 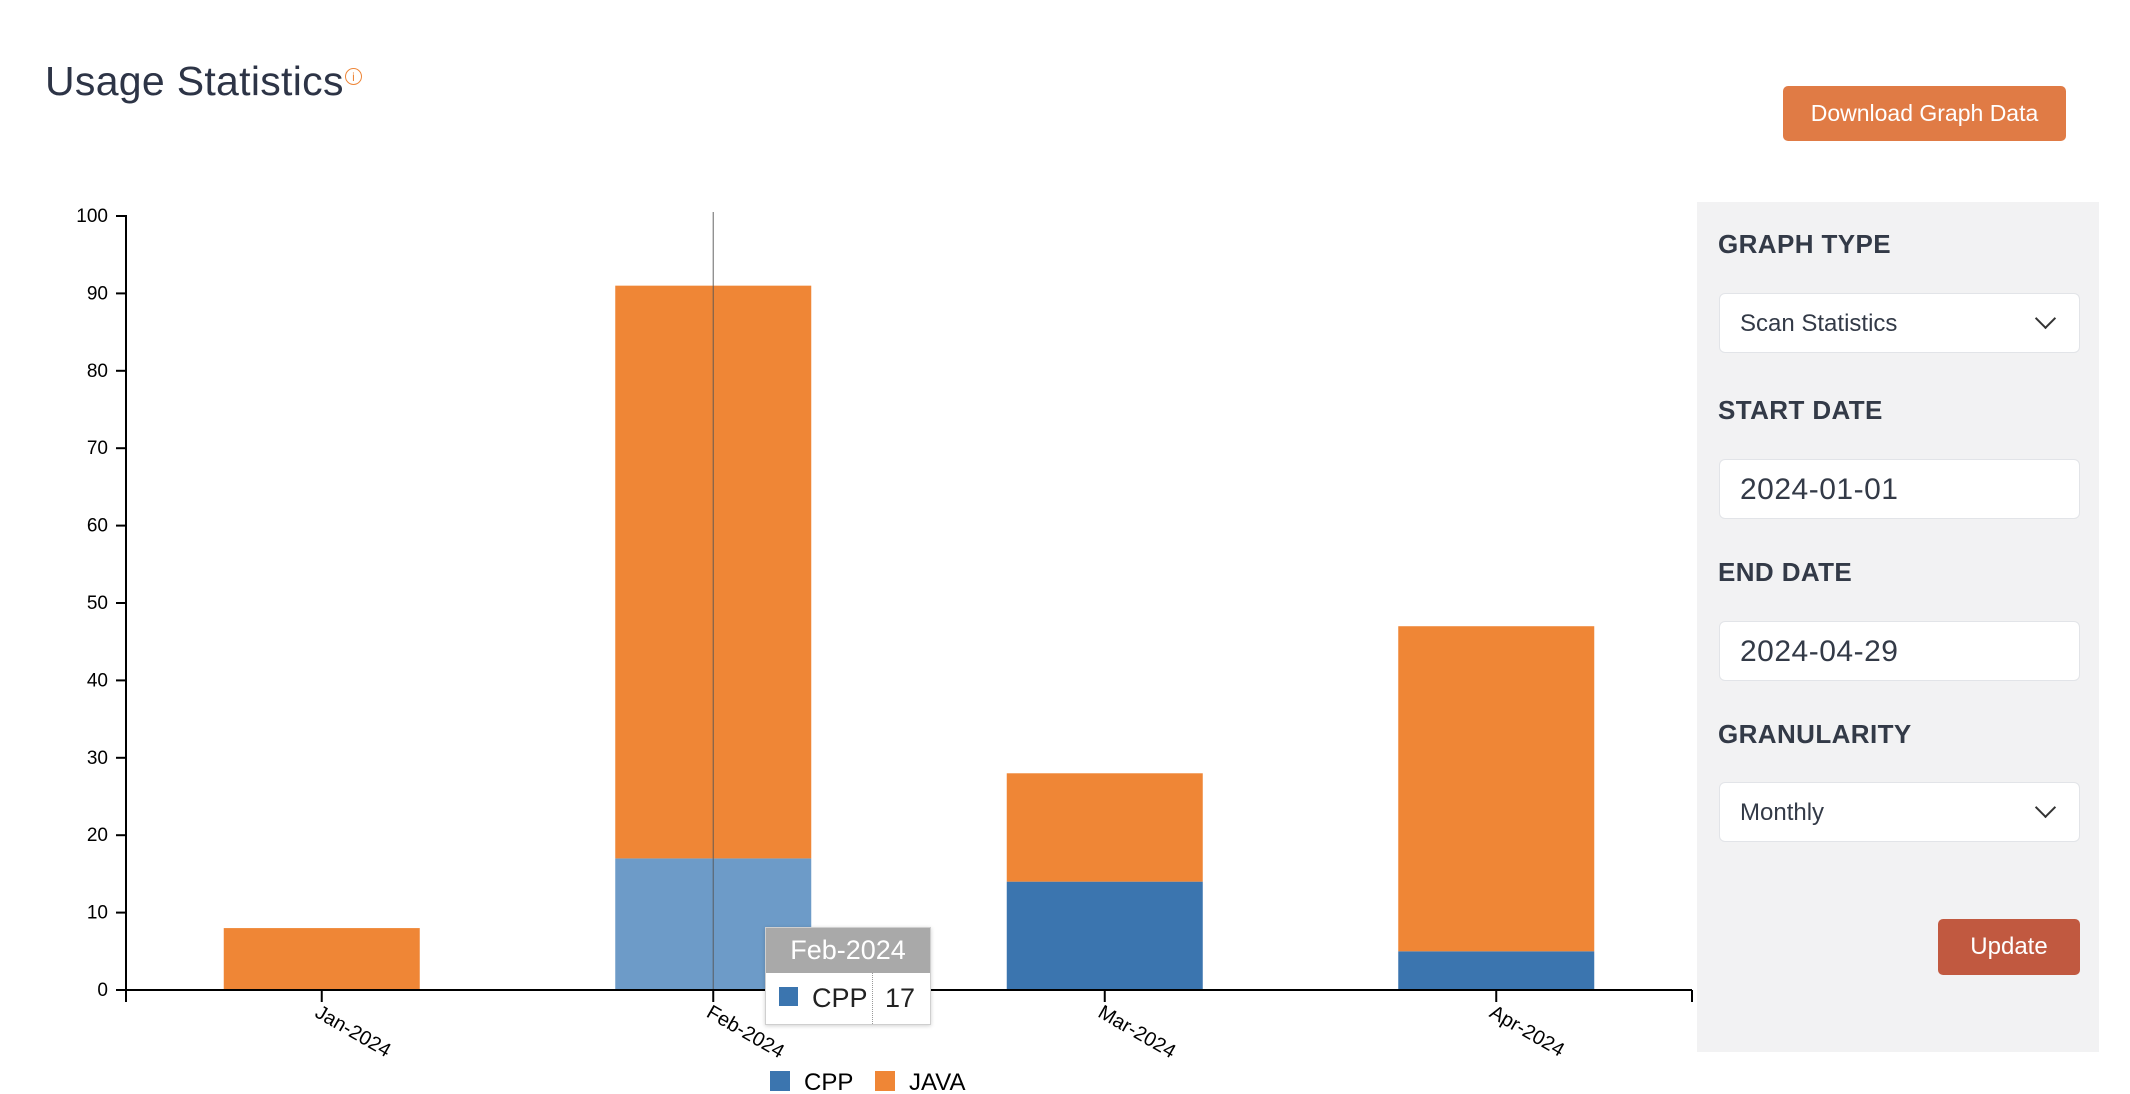 I want to click on end-date-label: END DATE, so click(x=1785, y=572).